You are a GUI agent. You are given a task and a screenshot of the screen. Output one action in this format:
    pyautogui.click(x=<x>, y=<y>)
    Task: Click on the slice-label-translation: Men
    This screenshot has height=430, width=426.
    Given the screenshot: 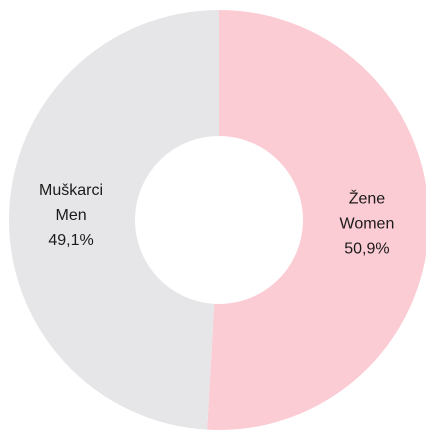 What is the action you would take?
    pyautogui.click(x=70, y=215)
    